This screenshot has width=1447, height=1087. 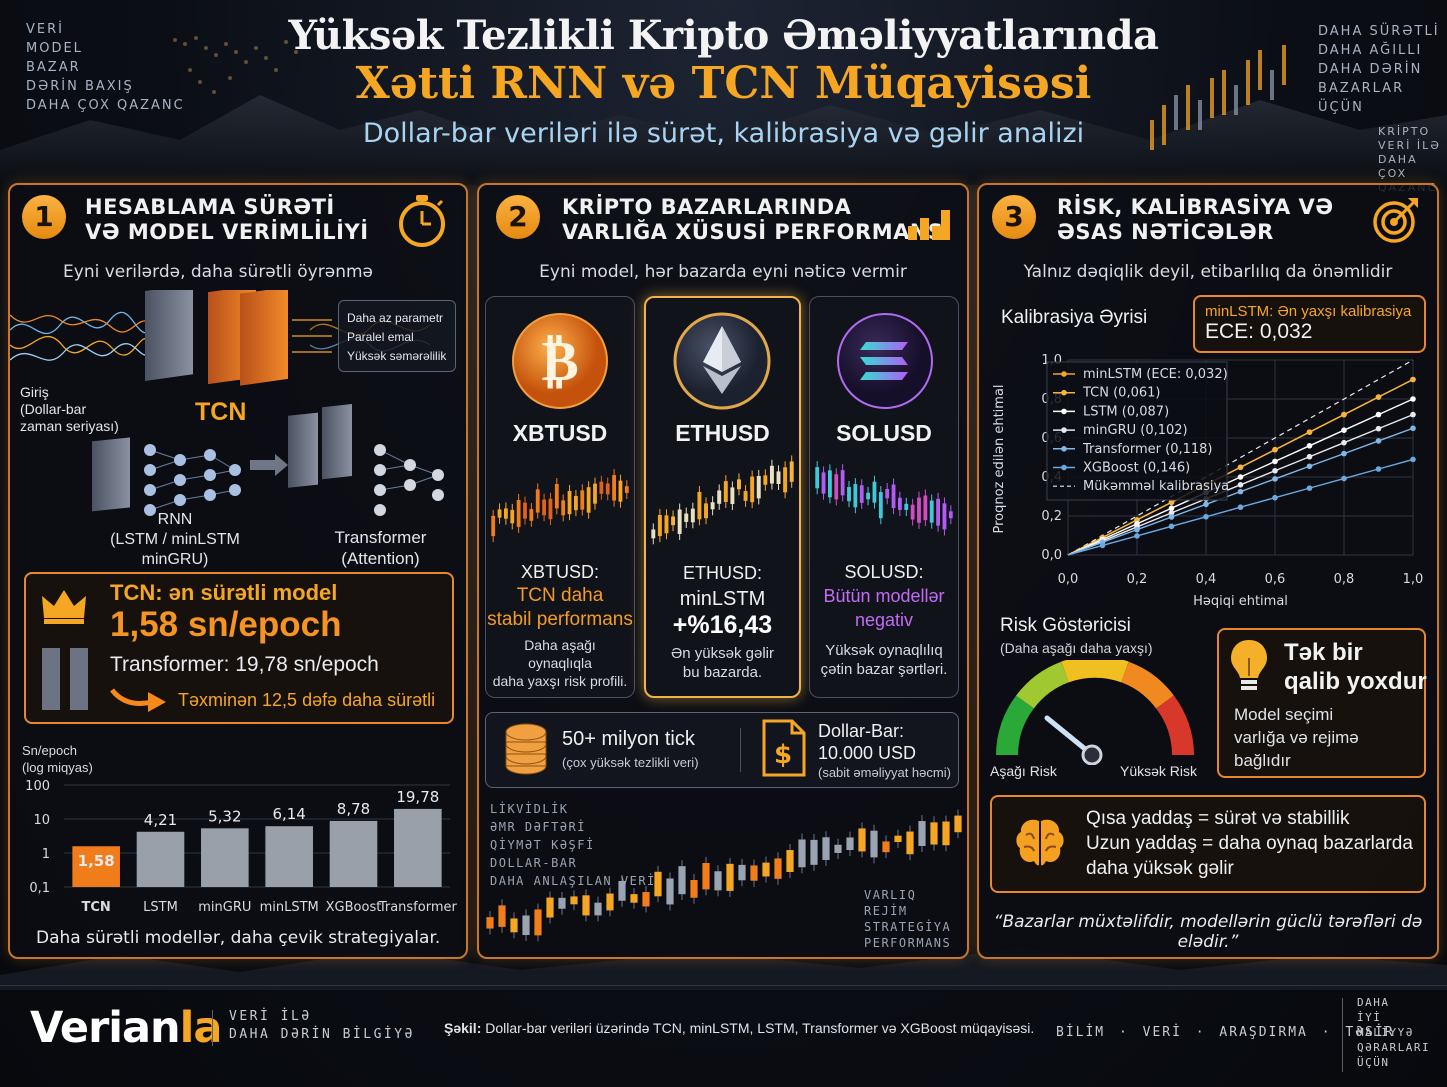 What do you see at coordinates (560, 433) in the screenshot?
I see `xbtusd-ticker: XBTUSD` at bounding box center [560, 433].